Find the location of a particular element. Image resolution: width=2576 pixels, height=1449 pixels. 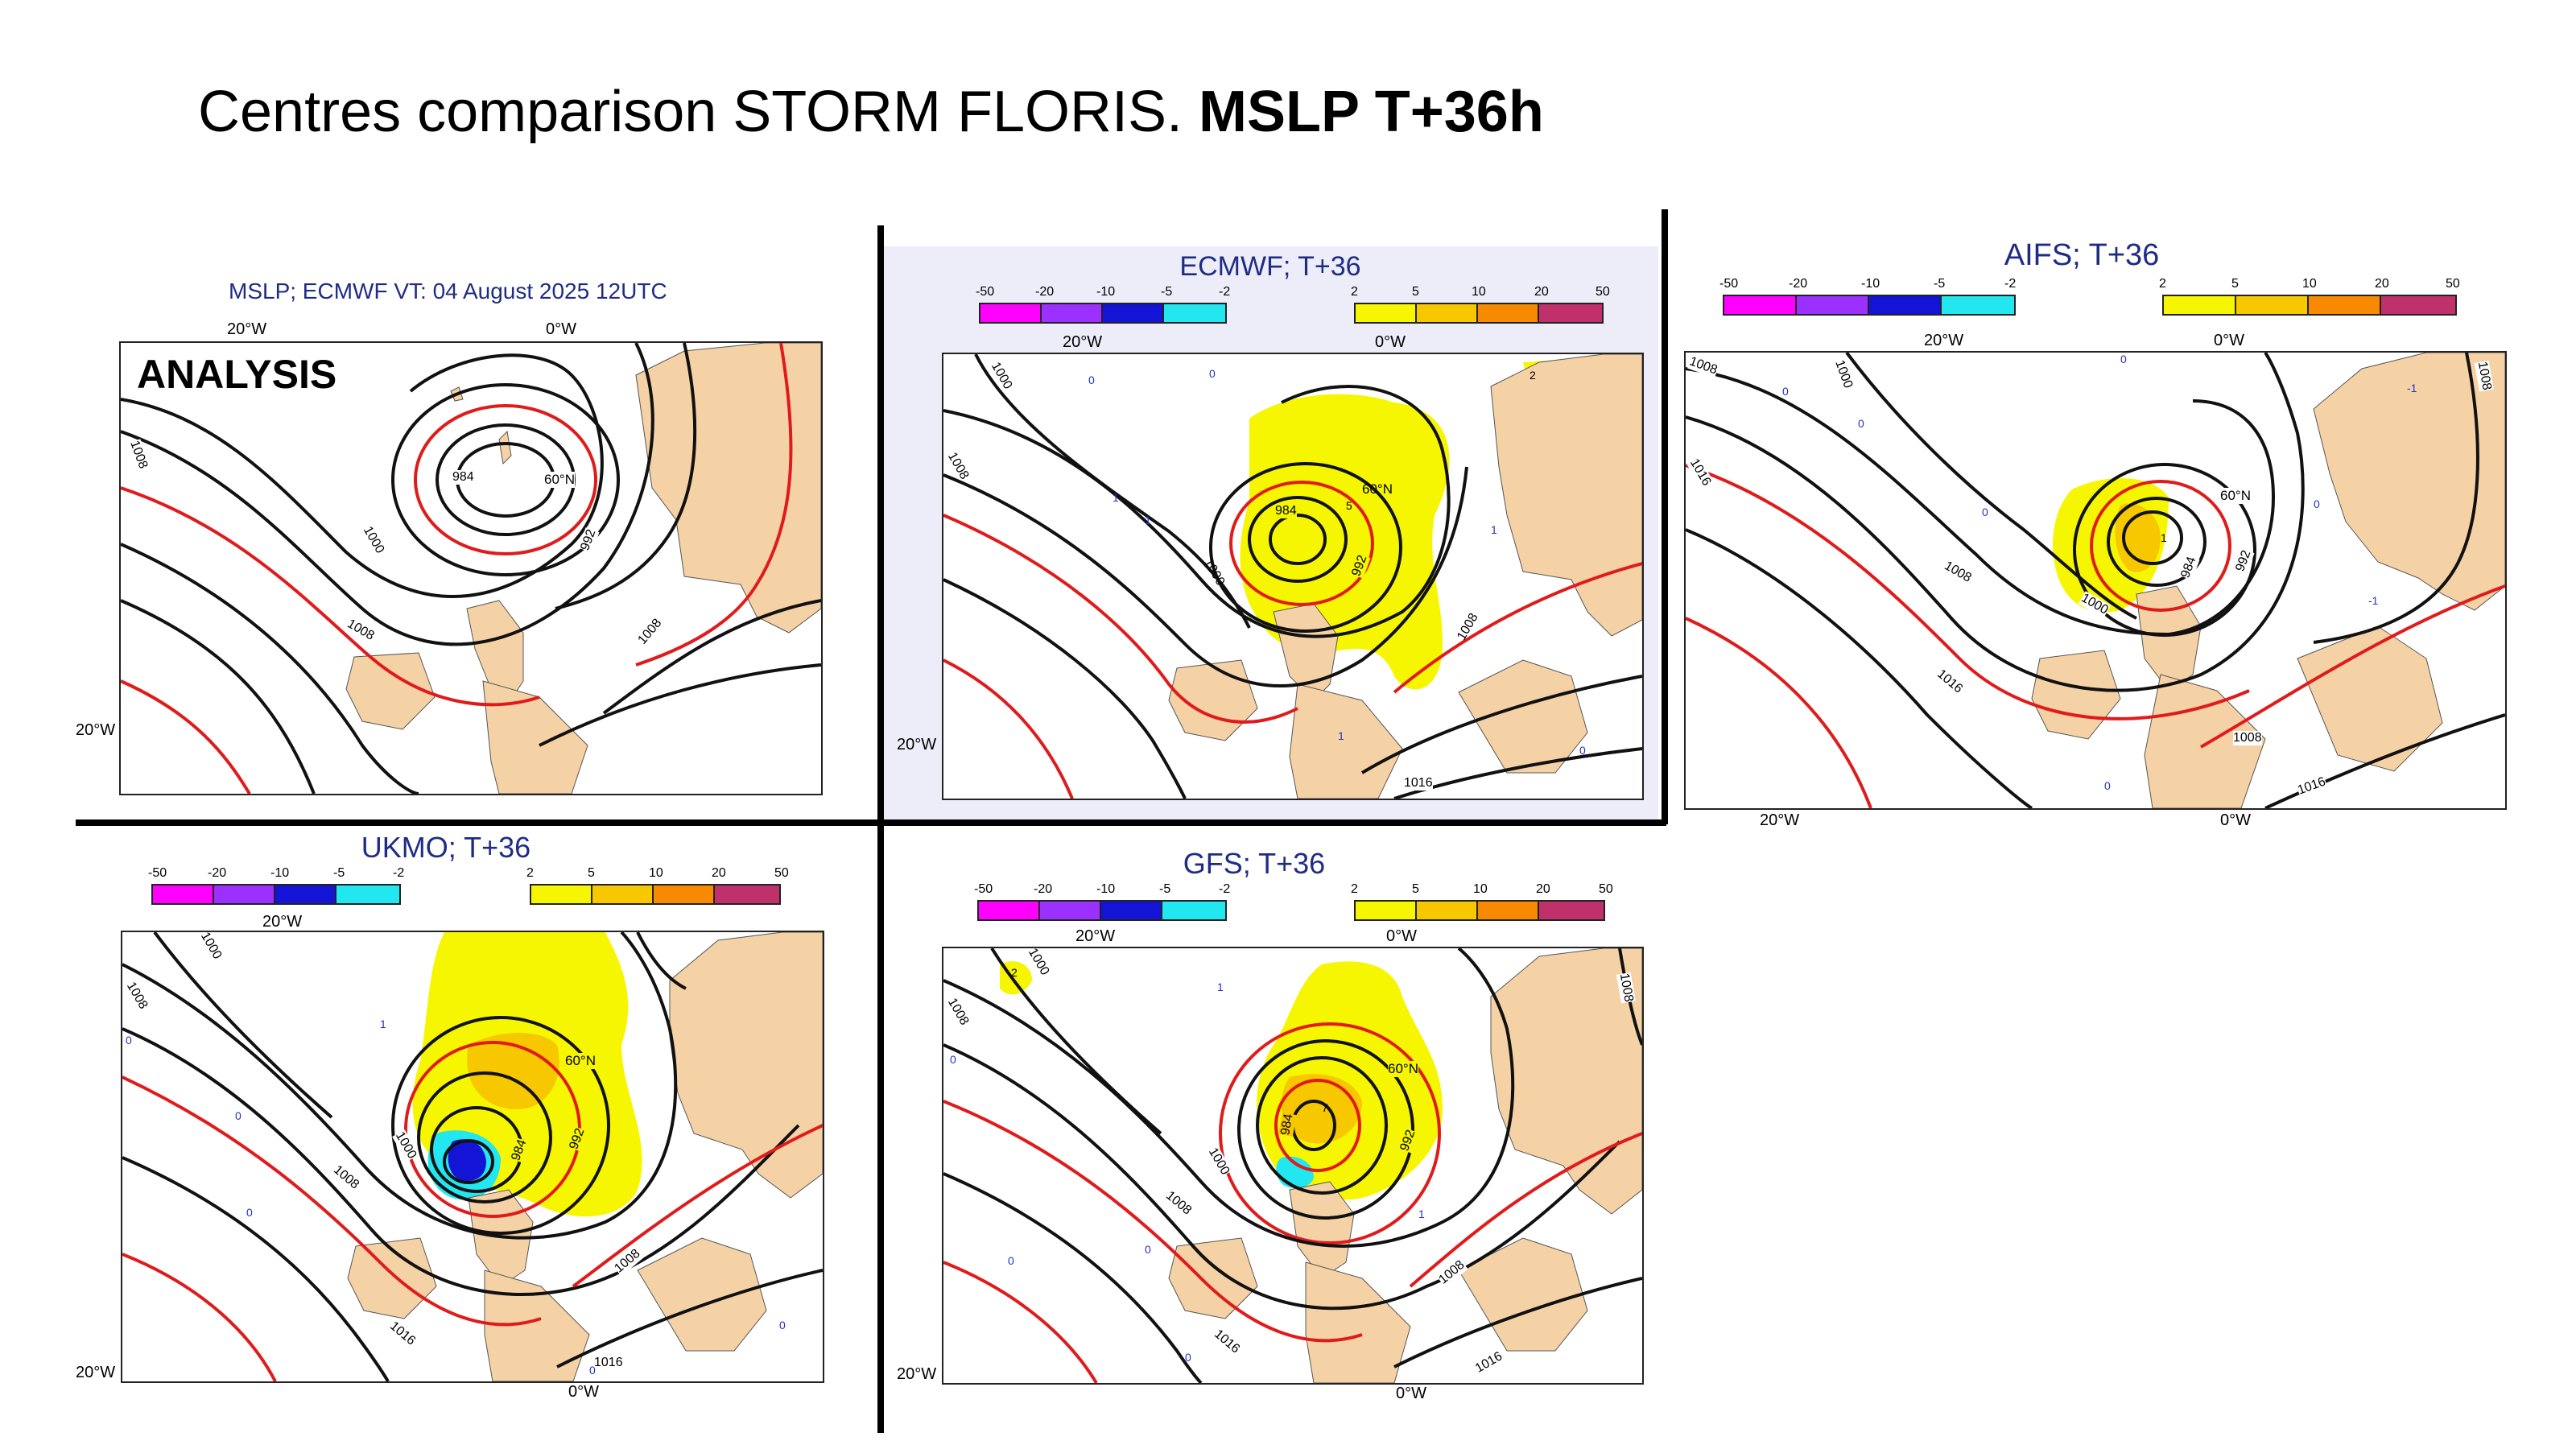

diff-label: 2 is located at coordinates (1014, 972).